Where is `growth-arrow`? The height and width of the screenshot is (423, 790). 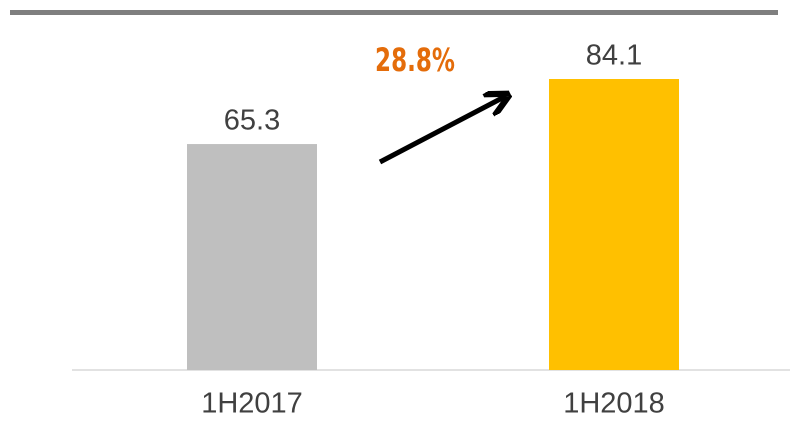 growth-arrow is located at coordinates (442, 130).